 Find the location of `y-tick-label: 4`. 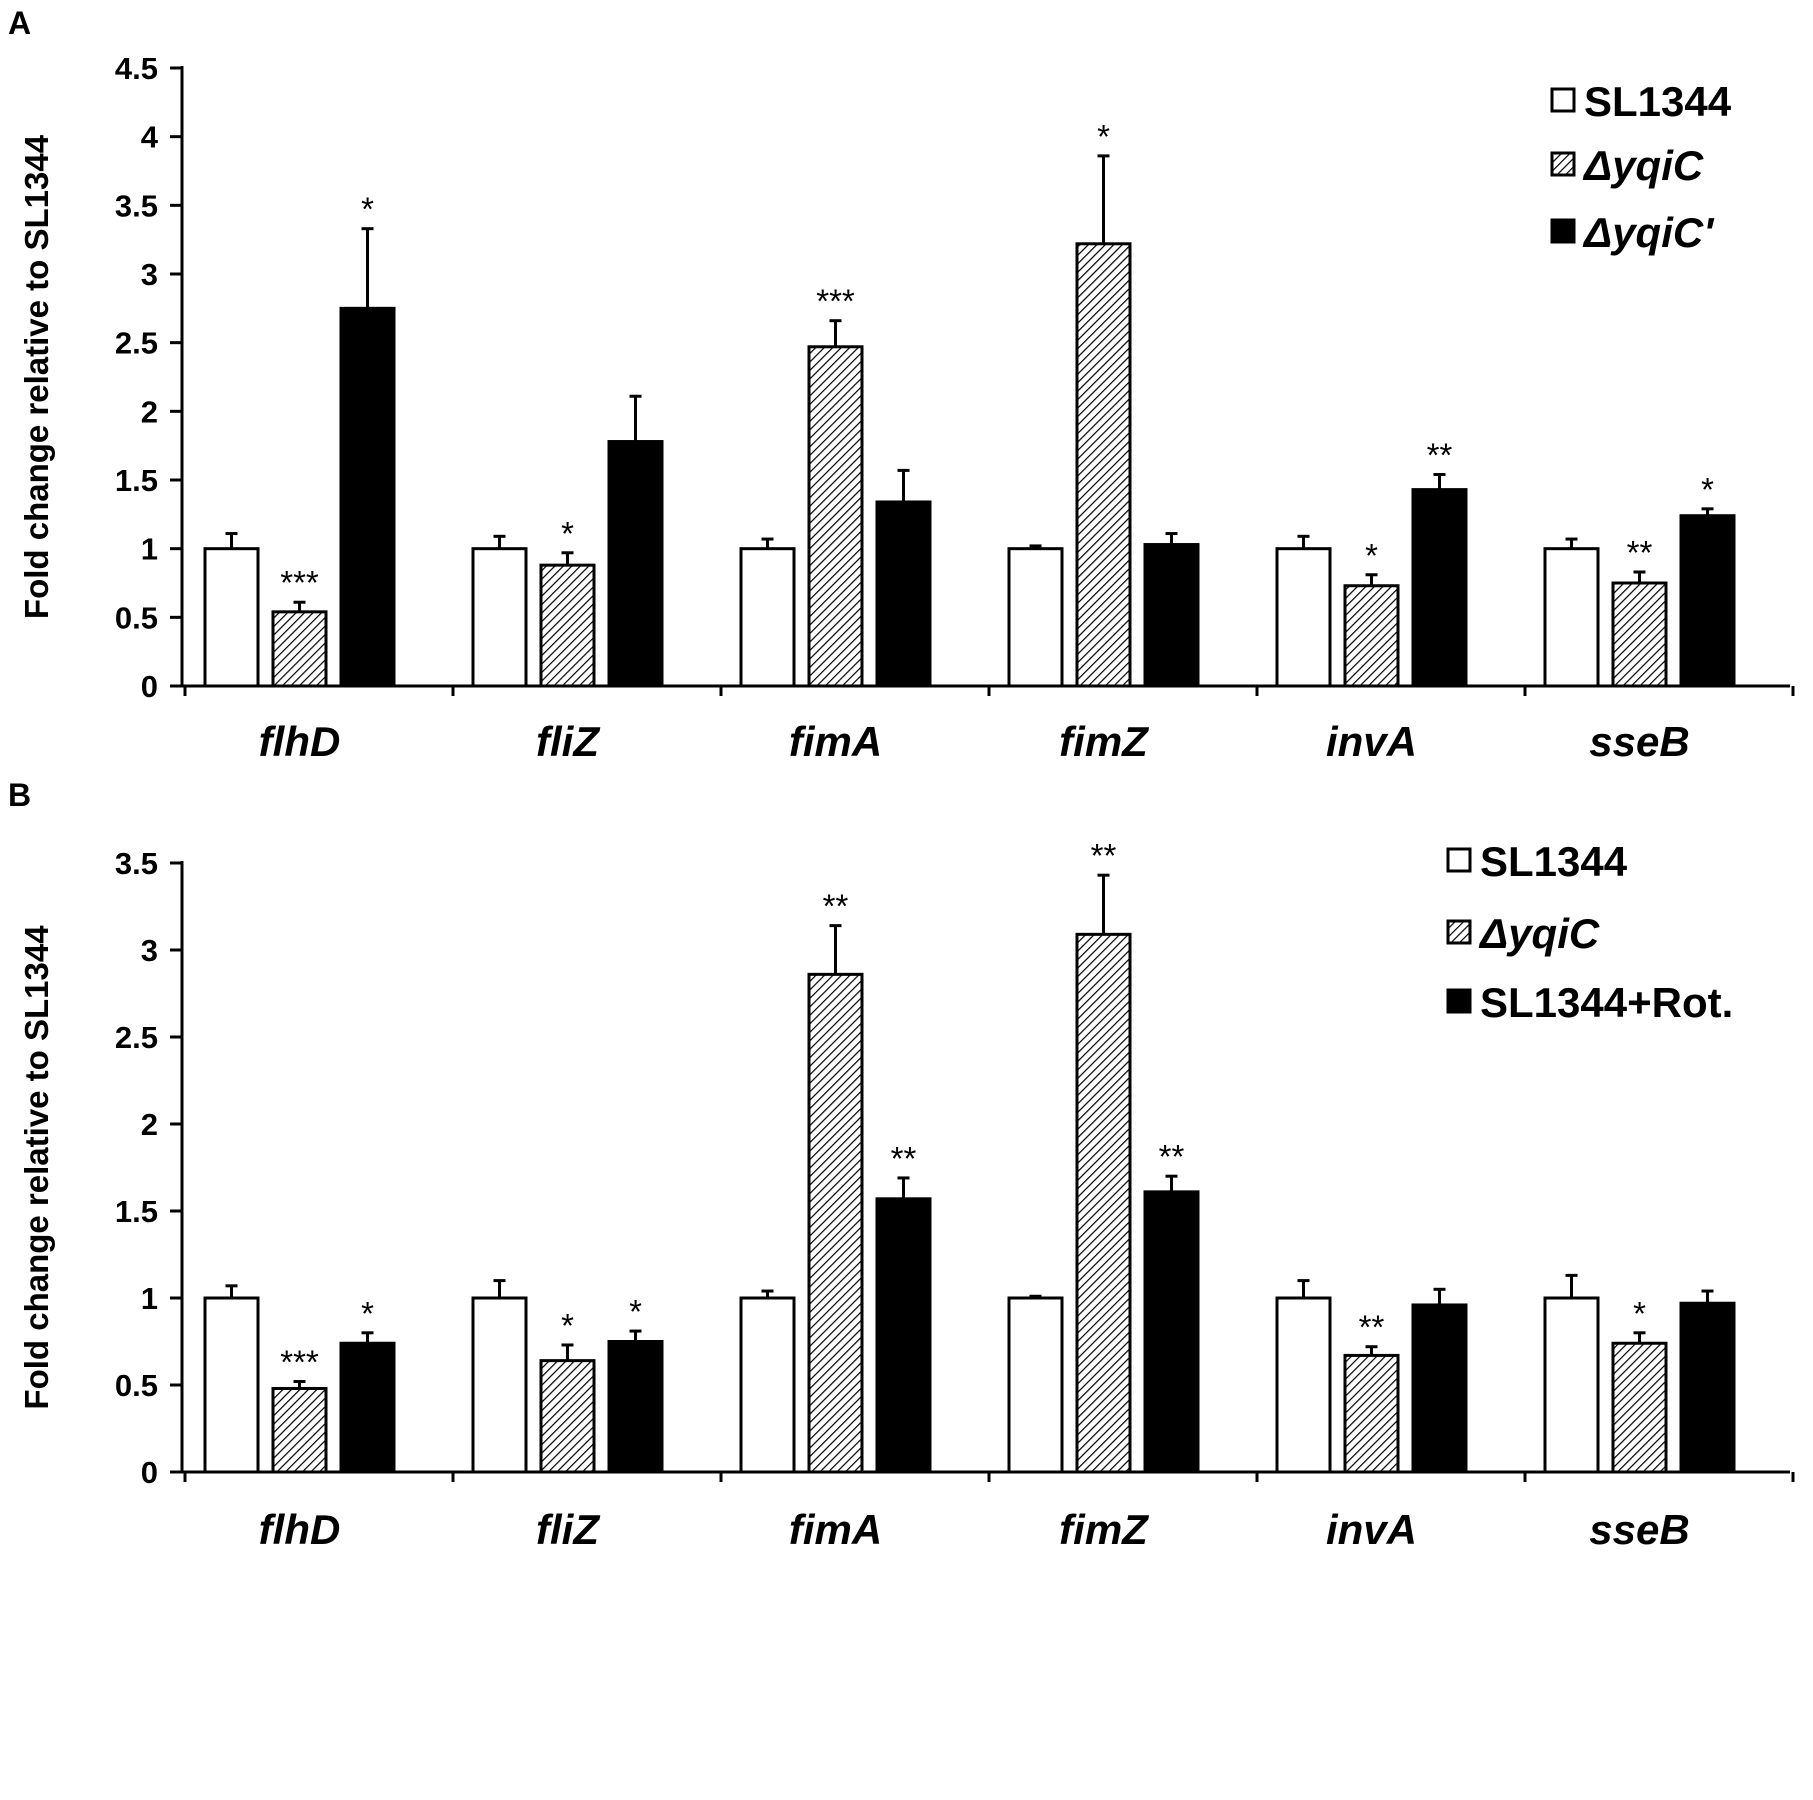

y-tick-label: 4 is located at coordinates (150, 137).